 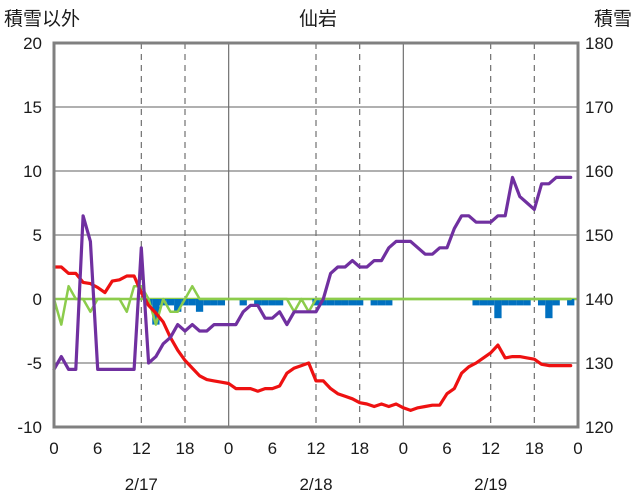 I want to click on left-tick-label: 15, so click(x=32, y=107).